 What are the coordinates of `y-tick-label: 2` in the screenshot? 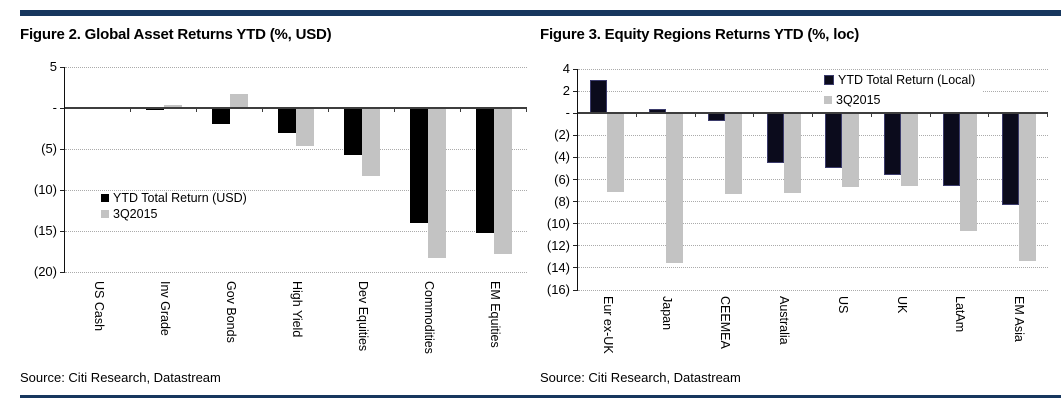 It's located at (566, 91).